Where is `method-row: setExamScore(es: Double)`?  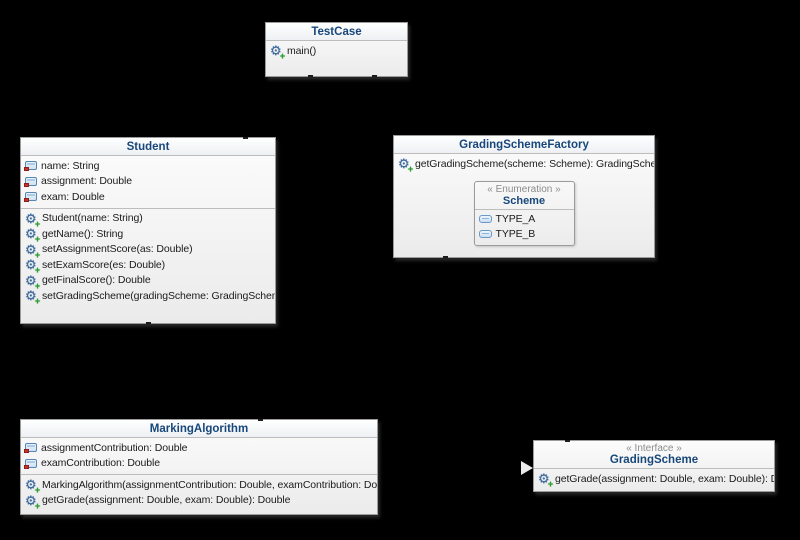
method-row: setExamScore(es: Double) is located at coordinates (148, 266).